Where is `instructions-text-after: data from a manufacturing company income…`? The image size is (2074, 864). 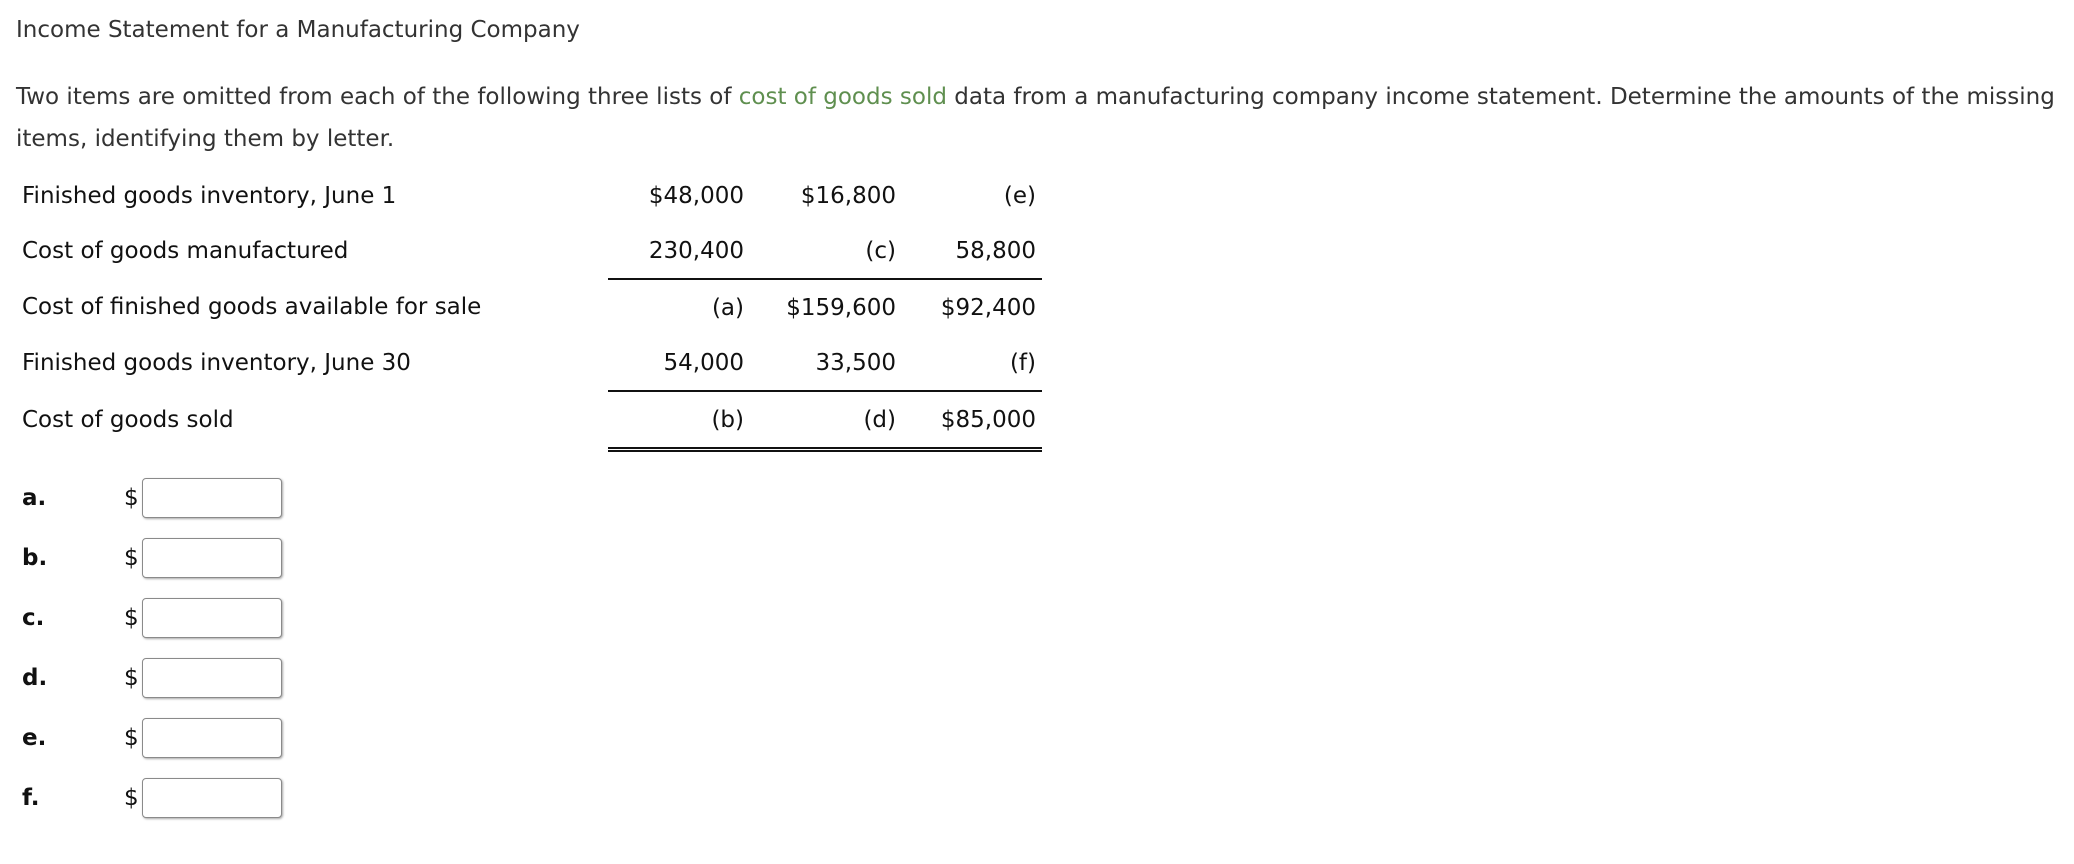
instructions-text-after: data from a manufacturing company income… is located at coordinates (1035, 118).